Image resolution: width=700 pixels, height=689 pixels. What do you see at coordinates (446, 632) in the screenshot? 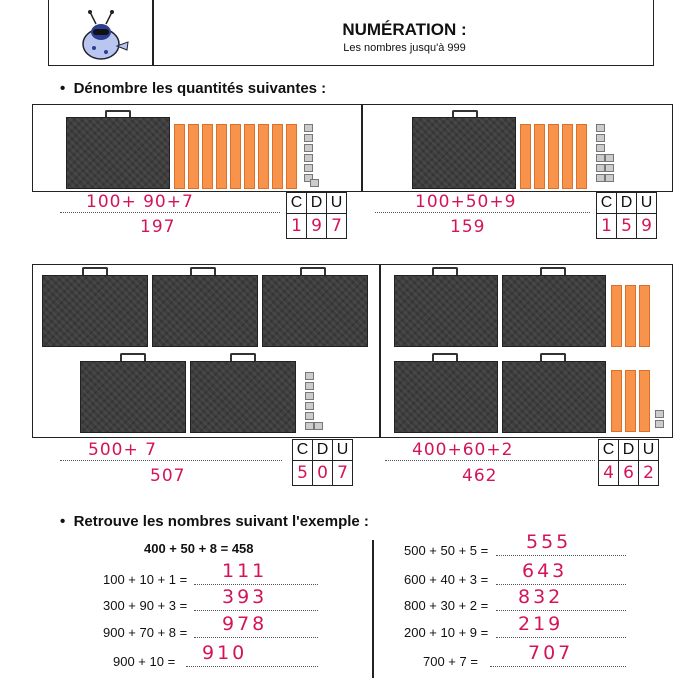
I see `equation-right-4: 200 + 10 + 9 =` at bounding box center [446, 632].